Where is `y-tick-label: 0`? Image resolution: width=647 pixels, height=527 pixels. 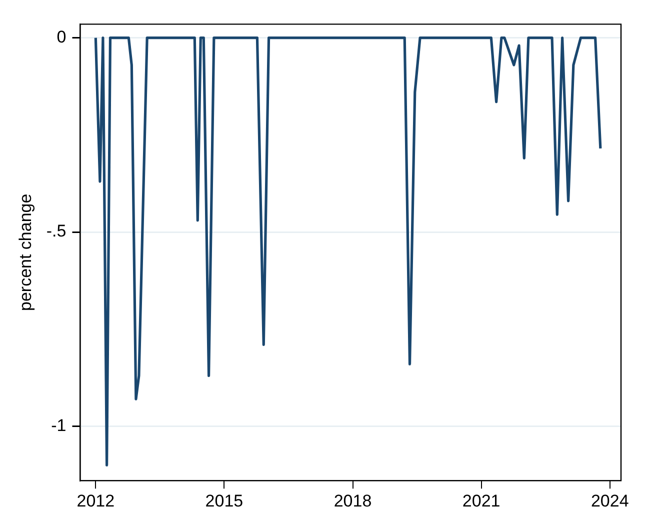 y-tick-label: 0 is located at coordinates (61, 36).